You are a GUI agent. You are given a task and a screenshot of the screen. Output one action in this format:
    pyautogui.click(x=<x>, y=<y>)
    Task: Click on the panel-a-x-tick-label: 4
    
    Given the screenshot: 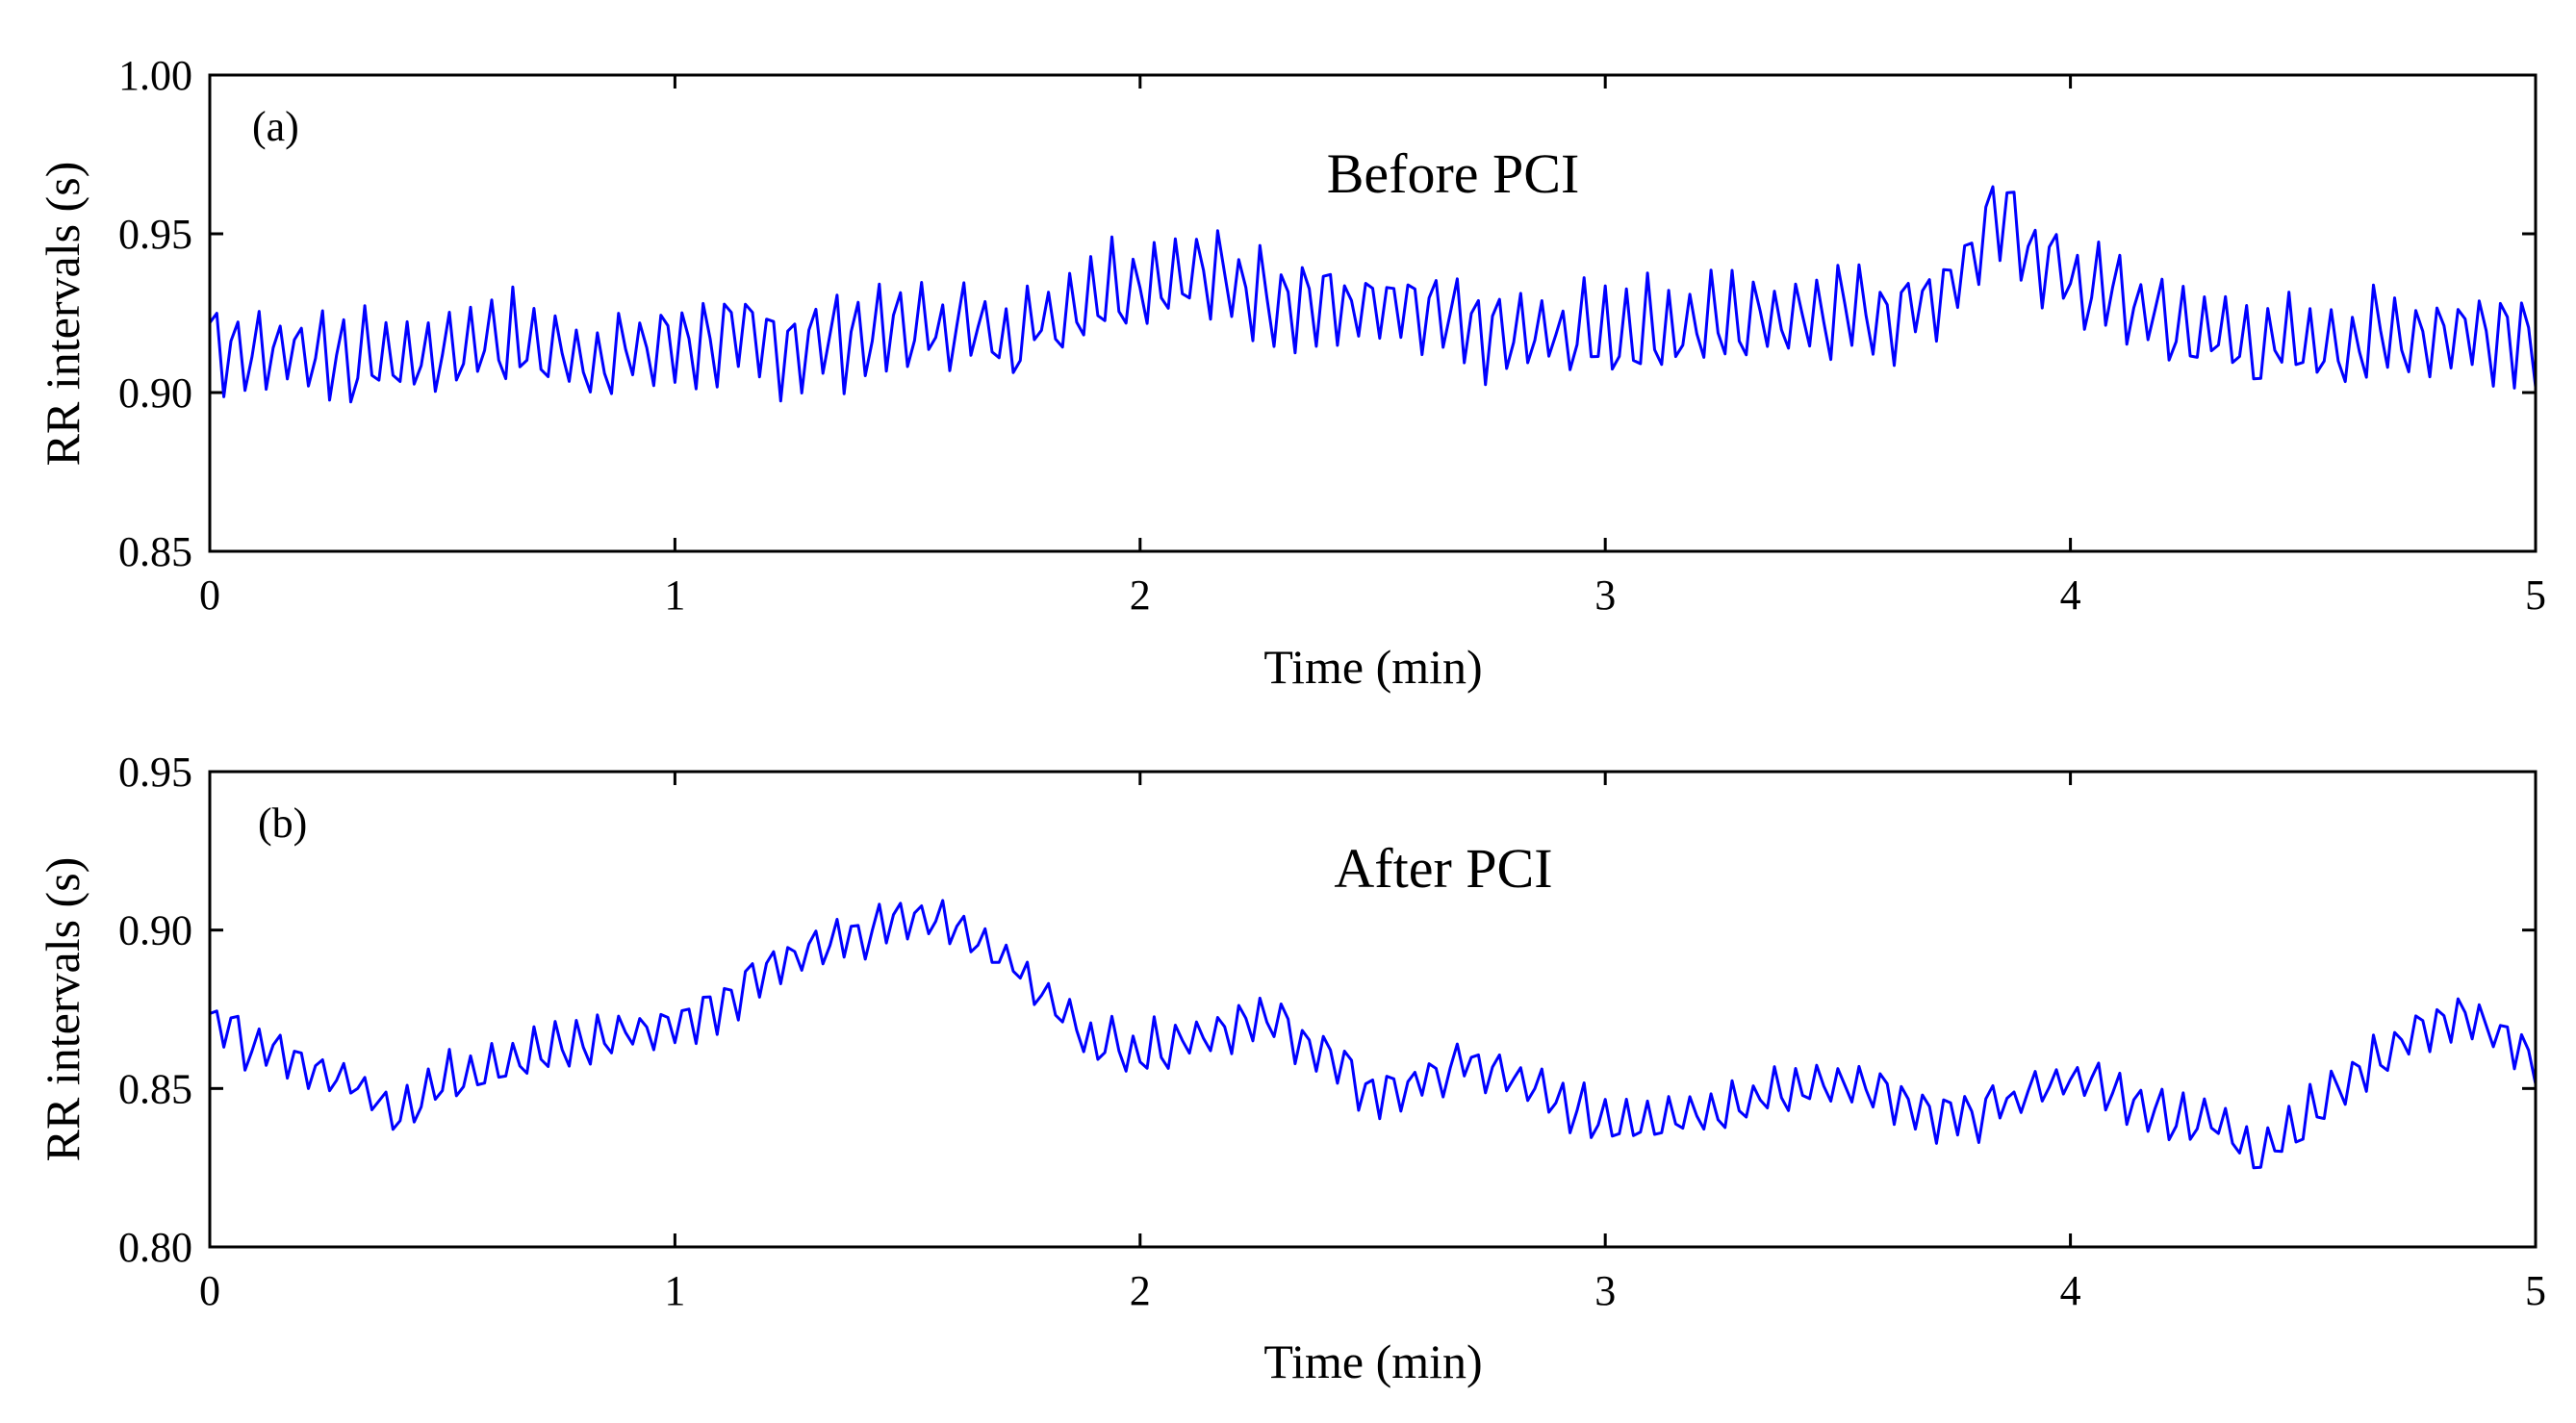 What is the action you would take?
    pyautogui.click(x=2070, y=595)
    